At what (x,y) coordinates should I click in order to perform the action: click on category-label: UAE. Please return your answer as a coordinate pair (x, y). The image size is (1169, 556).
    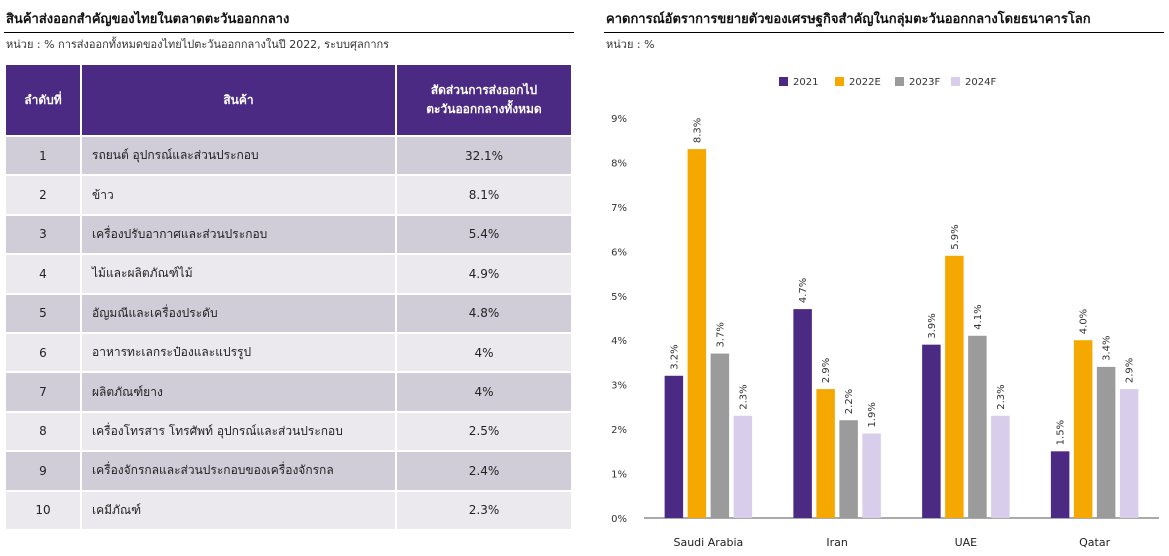
    Looking at the image, I should click on (966, 542).